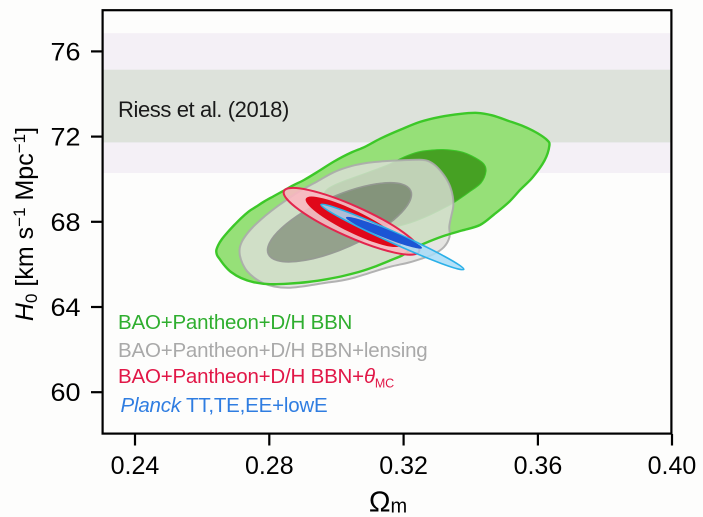 The image size is (703, 517). I want to click on svg-text: 0.24, so click(135, 466).